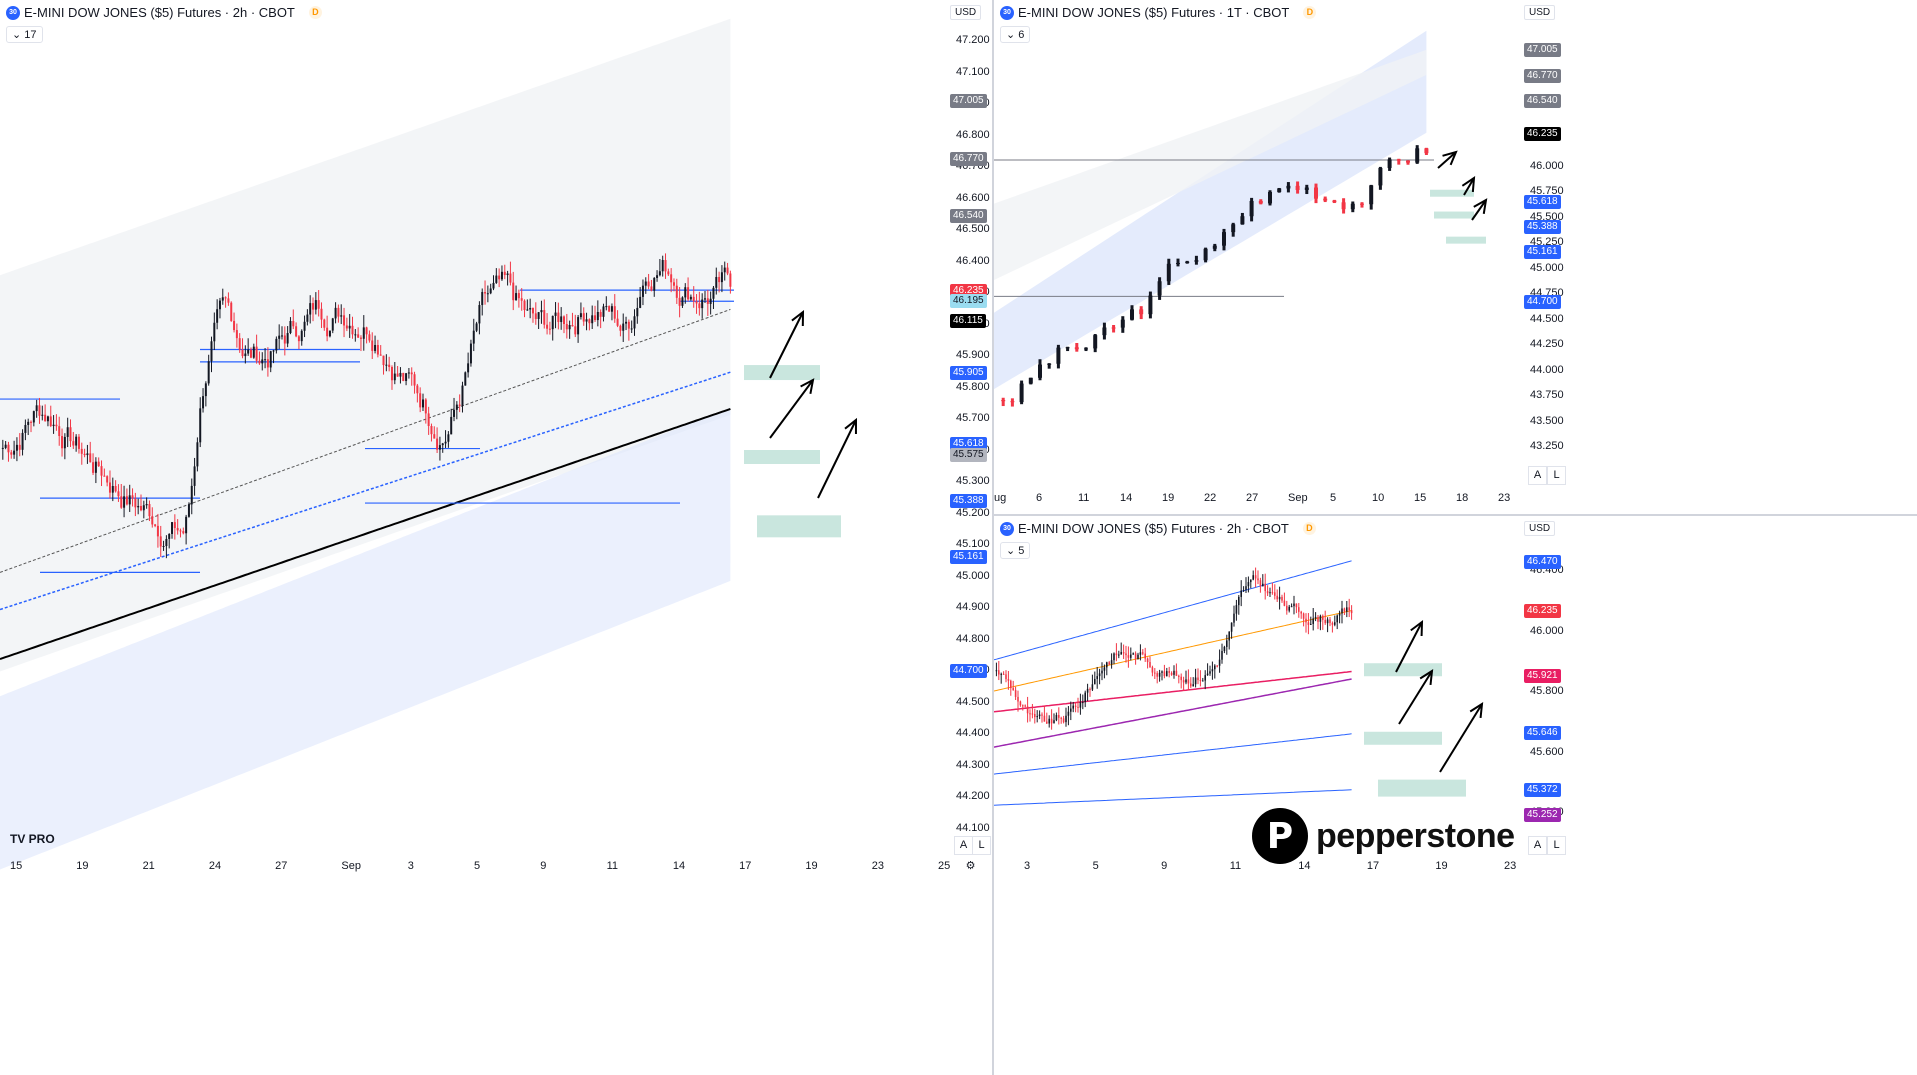 The image size is (1917, 1075). What do you see at coordinates (970, 866) in the screenshot?
I see `settings-gear-icon: ⚙` at bounding box center [970, 866].